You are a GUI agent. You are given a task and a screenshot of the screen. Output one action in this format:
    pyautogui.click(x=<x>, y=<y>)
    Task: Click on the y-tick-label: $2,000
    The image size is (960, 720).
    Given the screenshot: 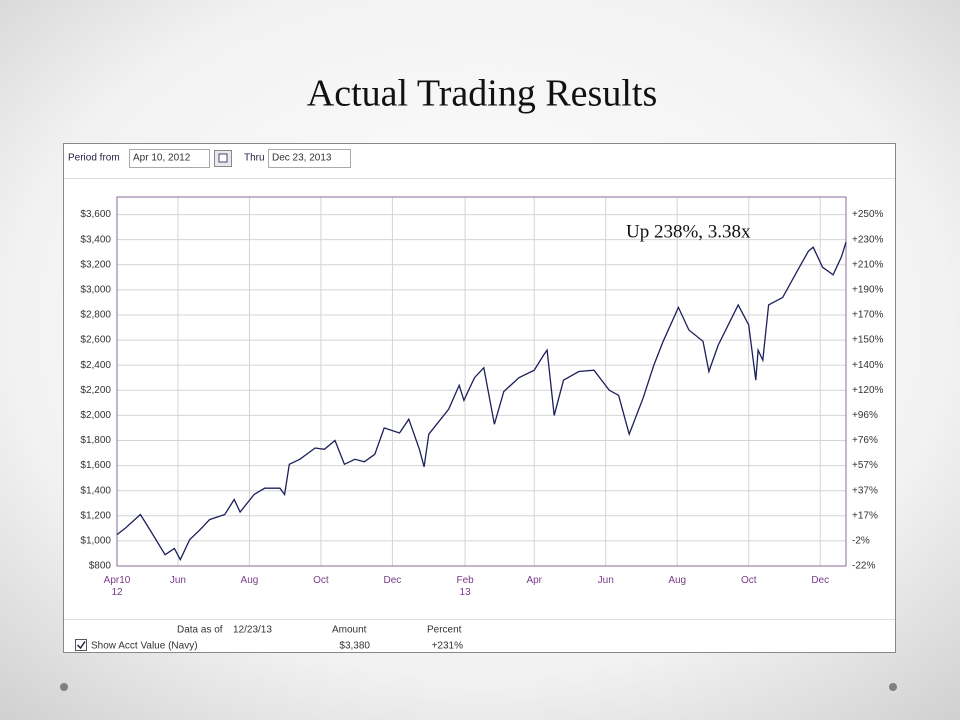 What is the action you would take?
    pyautogui.click(x=95, y=415)
    